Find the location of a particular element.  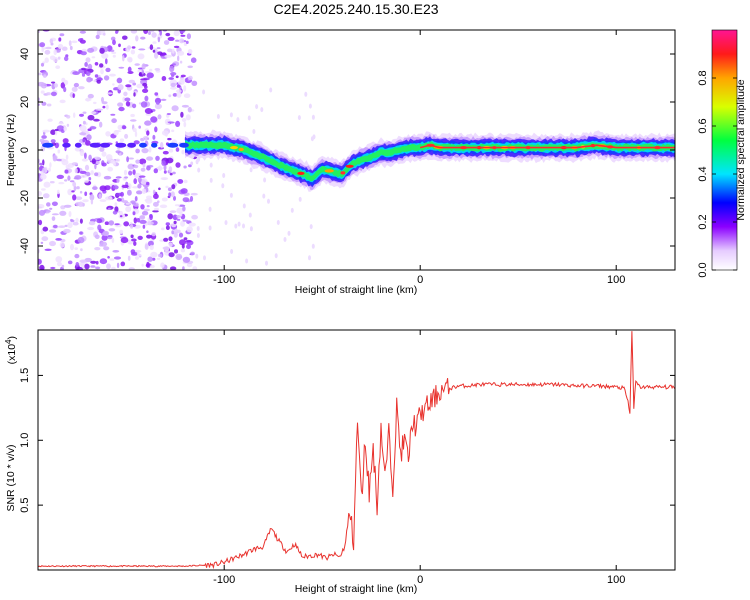

ridge-band is located at coordinates (430, 161).